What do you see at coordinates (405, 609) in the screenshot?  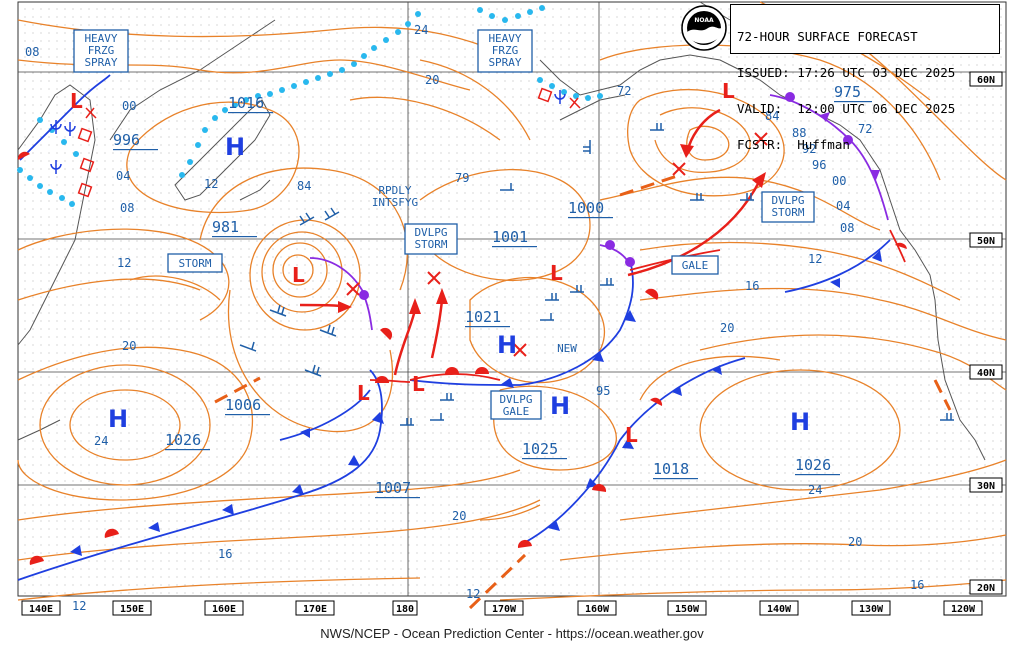 I see `lon-label: 180` at bounding box center [405, 609].